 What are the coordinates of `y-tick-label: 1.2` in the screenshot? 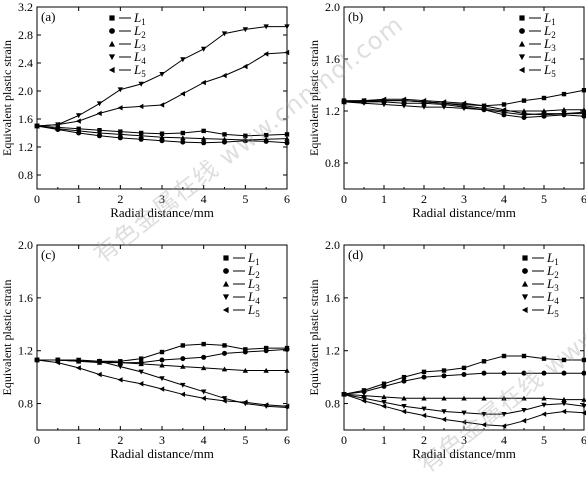 It's located at (332, 351).